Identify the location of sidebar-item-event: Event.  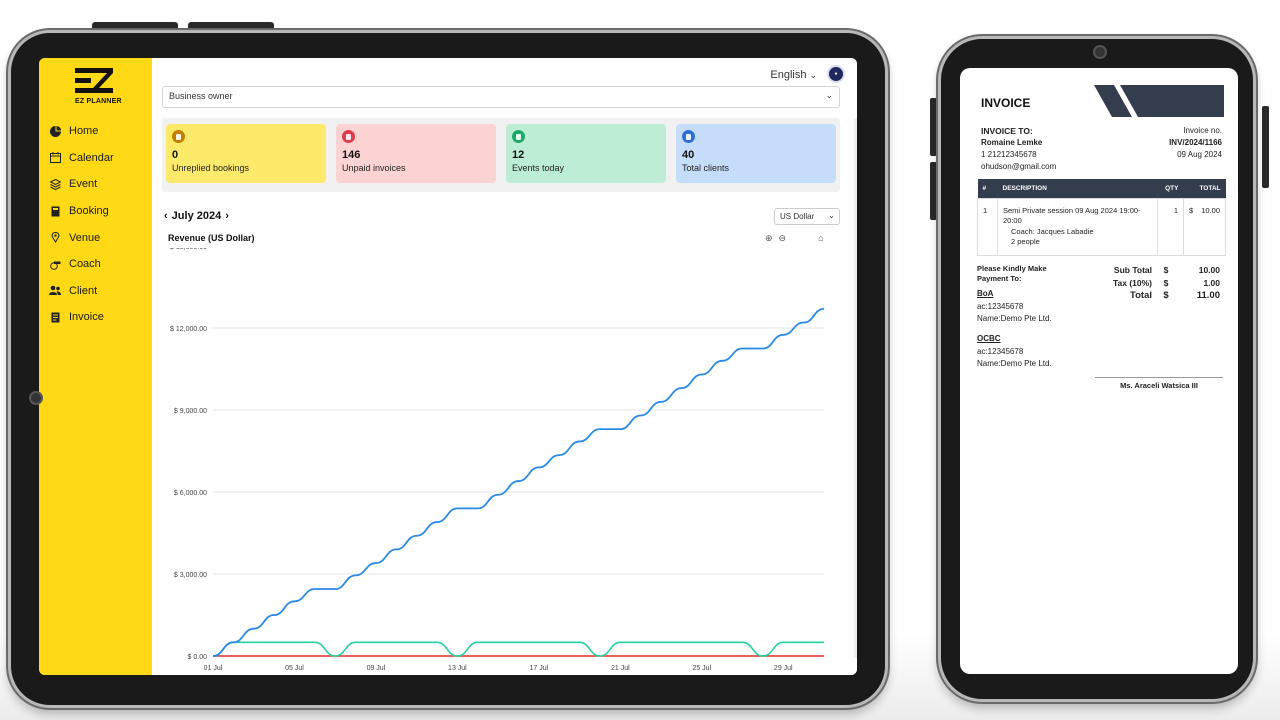
(81, 184).